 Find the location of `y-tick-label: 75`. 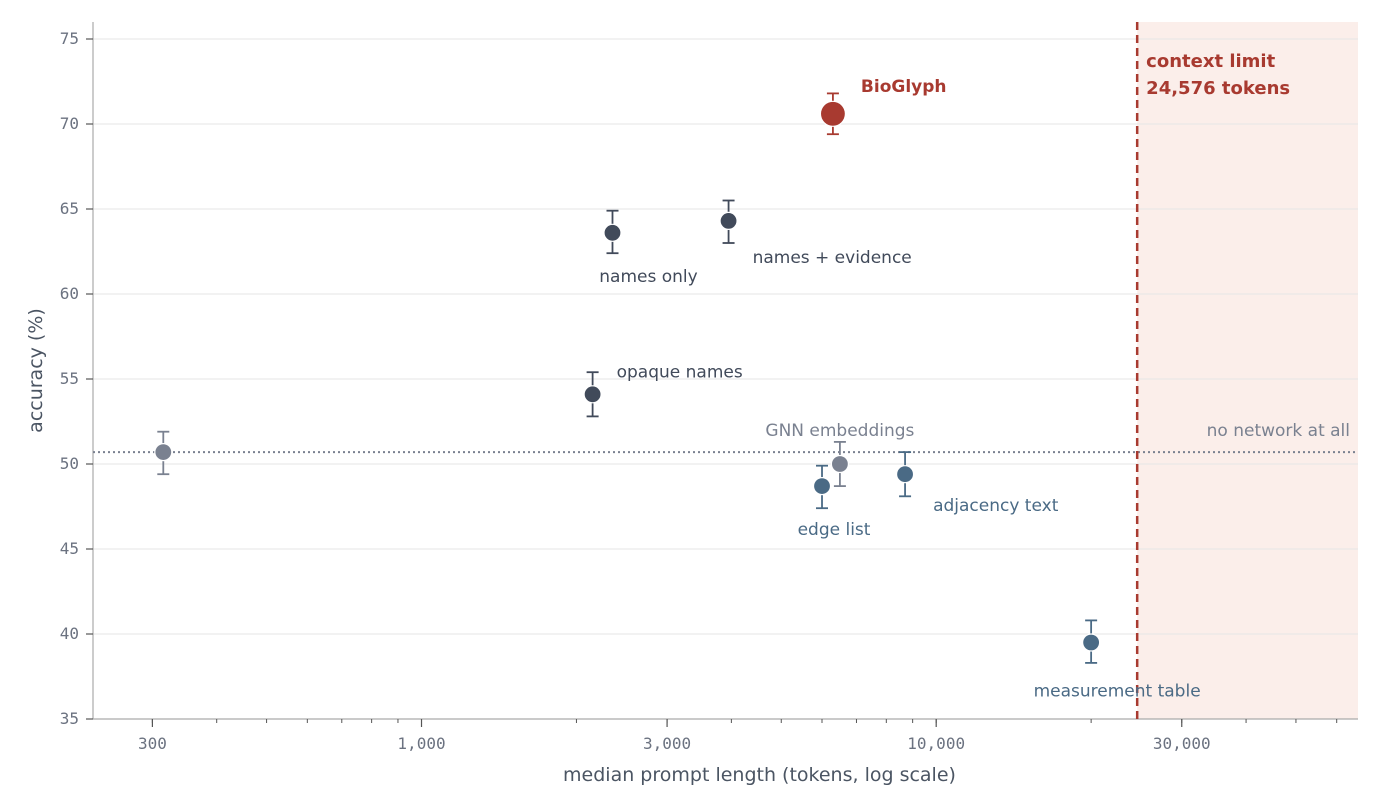

y-tick-label: 75 is located at coordinates (69, 38).